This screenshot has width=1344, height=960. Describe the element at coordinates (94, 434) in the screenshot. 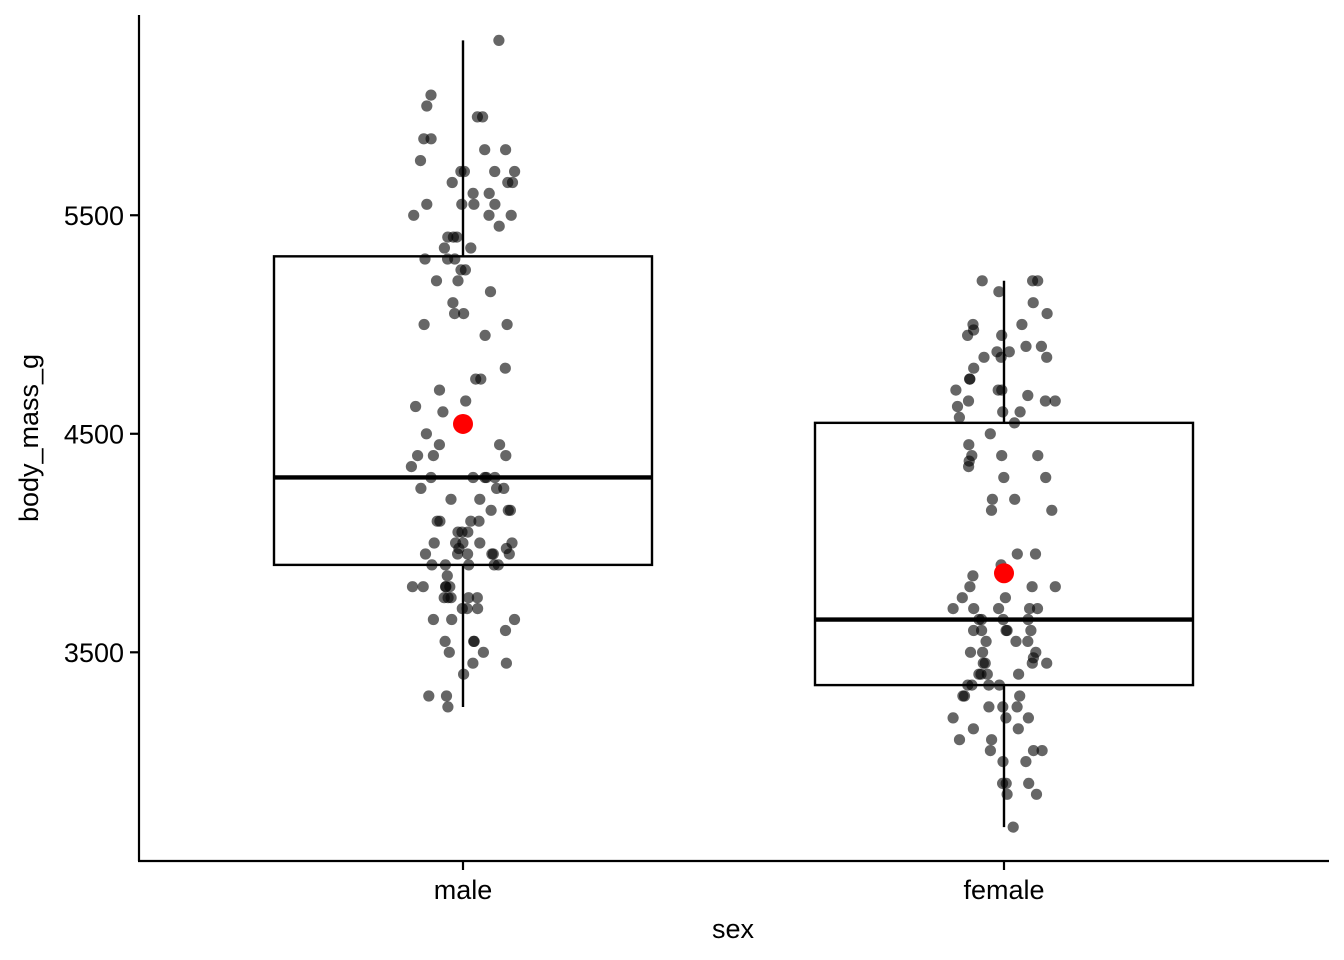

I see `y-tick-label: 4500` at that location.